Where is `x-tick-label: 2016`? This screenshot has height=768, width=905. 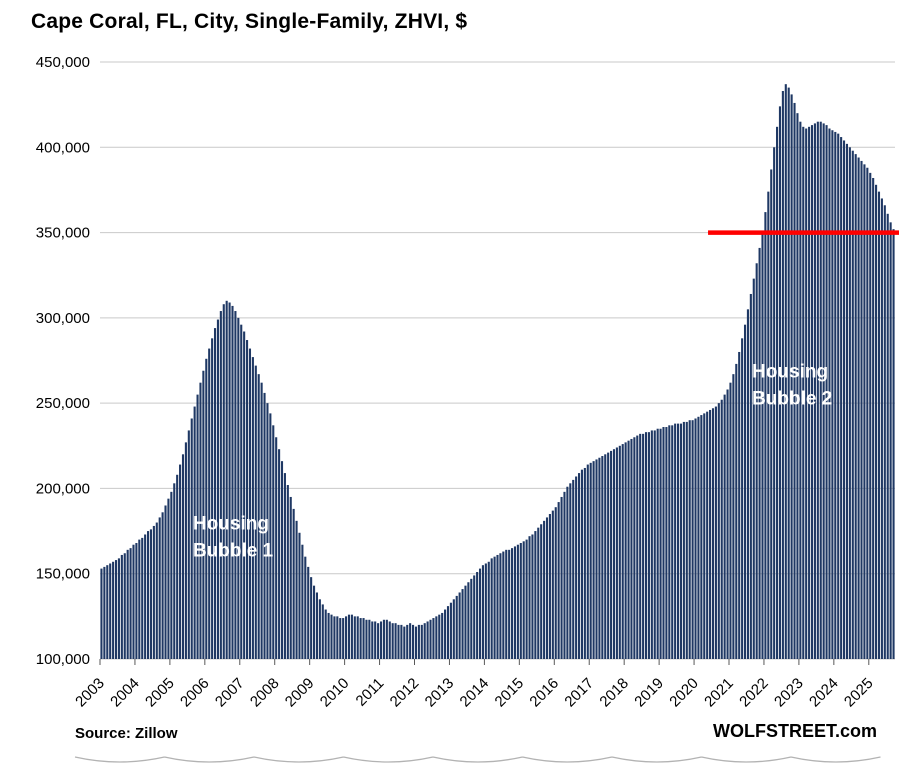 x-tick-label: 2016 is located at coordinates (544, 693).